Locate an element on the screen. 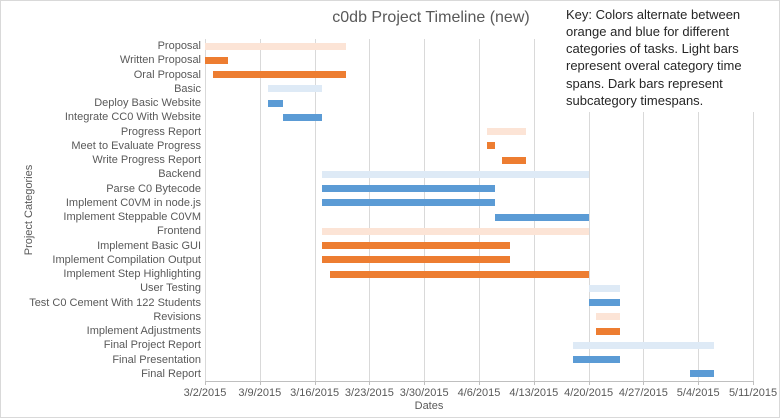  category-label: Implement C0VM in node.js is located at coordinates (133, 202).